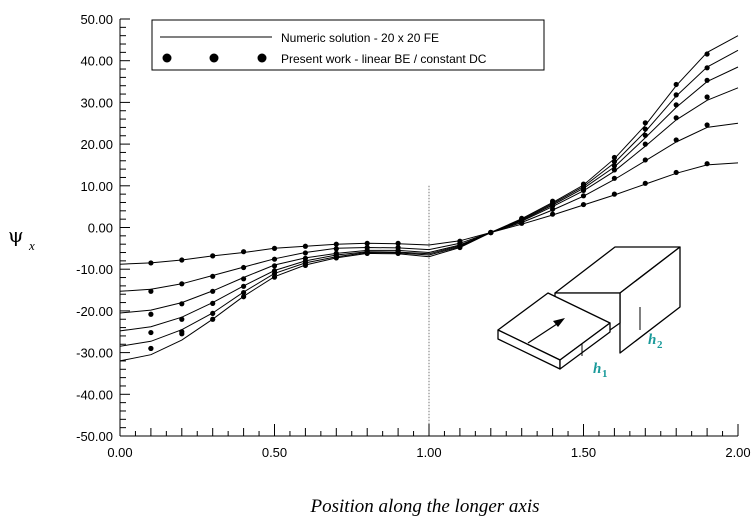 The image size is (754, 517). Describe the element at coordinates (94, 353) in the screenshot. I see `y-tick-label: -30.00` at that location.